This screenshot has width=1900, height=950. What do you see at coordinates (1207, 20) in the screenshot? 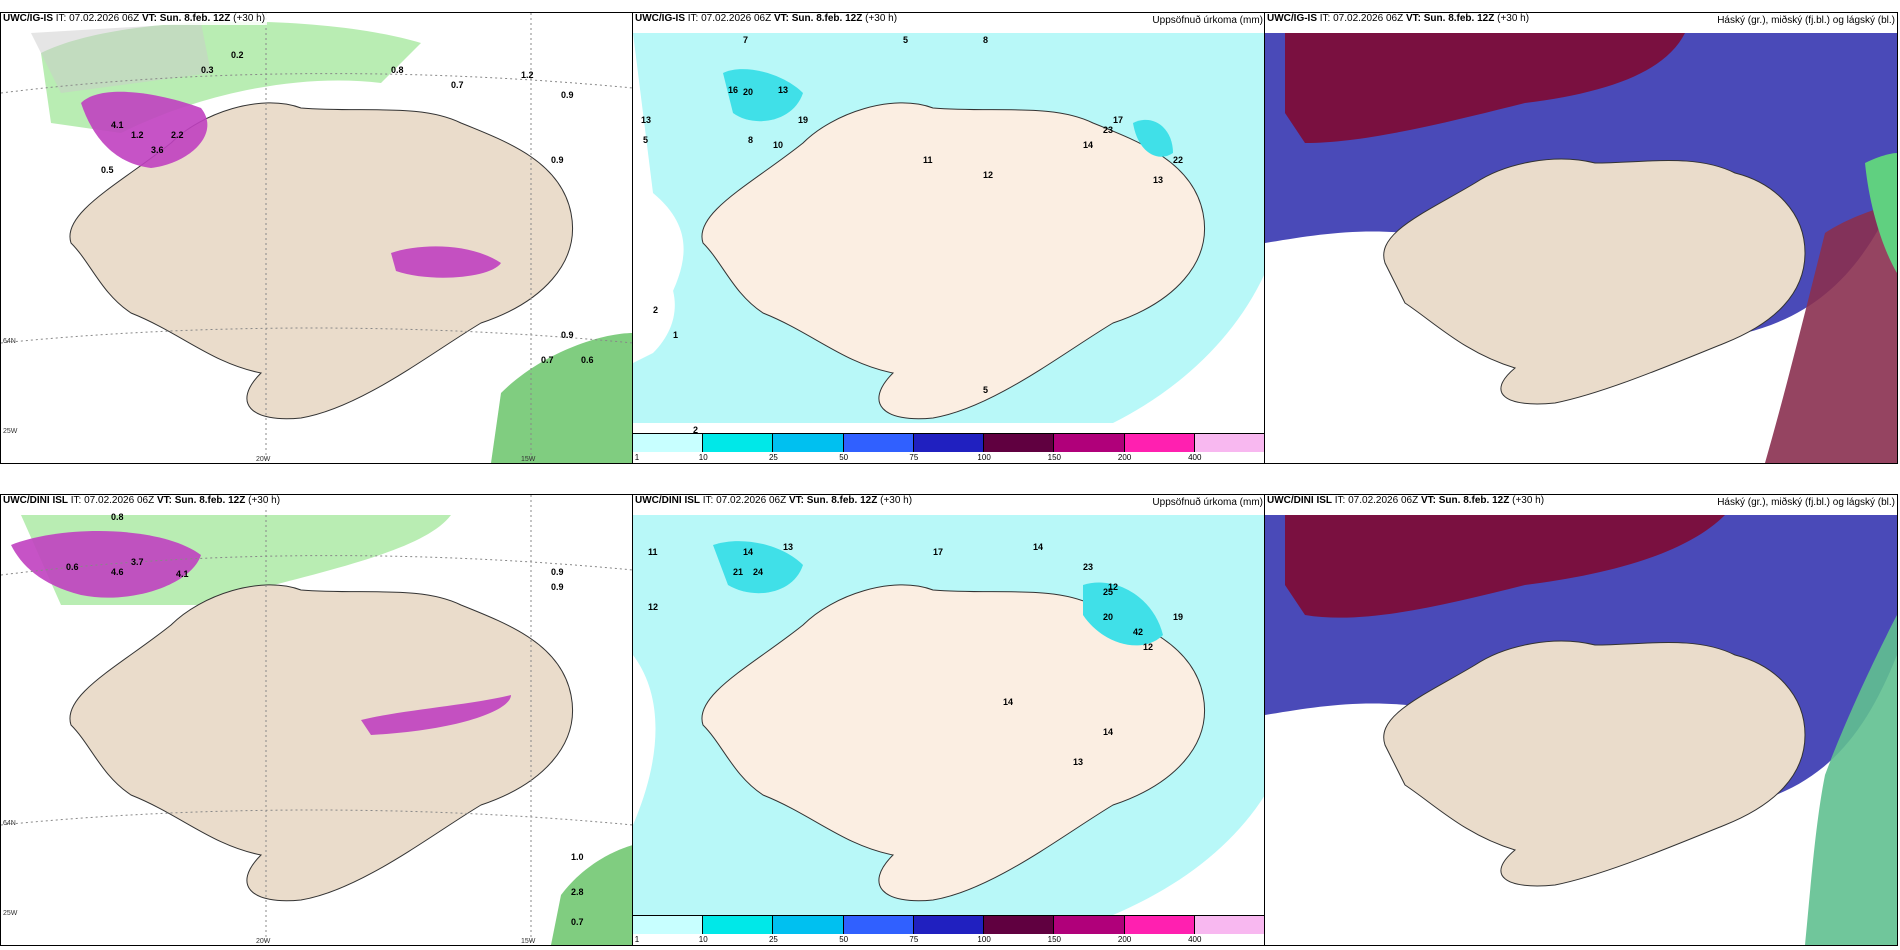
I see `panel-subtitle: Uppsöfnuð úrkoma (mm)` at bounding box center [1207, 20].